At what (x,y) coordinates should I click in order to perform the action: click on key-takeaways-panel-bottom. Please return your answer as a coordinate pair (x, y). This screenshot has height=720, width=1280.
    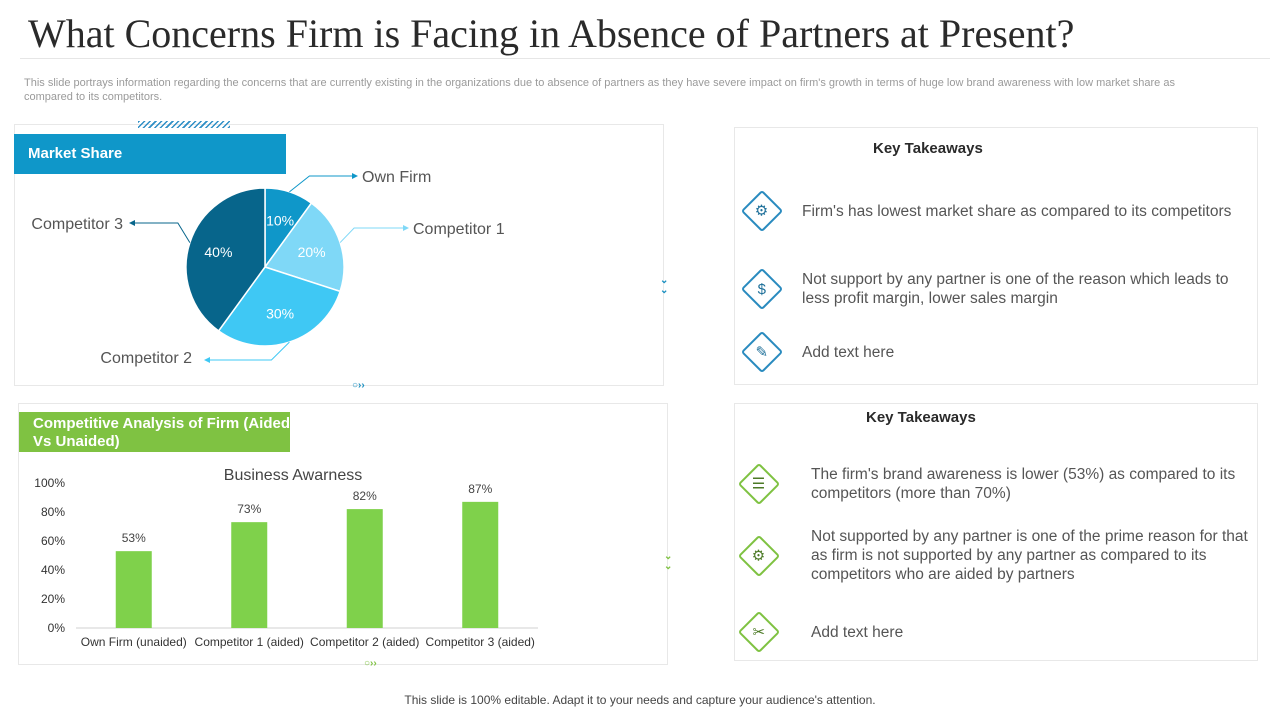
    Looking at the image, I should click on (996, 532).